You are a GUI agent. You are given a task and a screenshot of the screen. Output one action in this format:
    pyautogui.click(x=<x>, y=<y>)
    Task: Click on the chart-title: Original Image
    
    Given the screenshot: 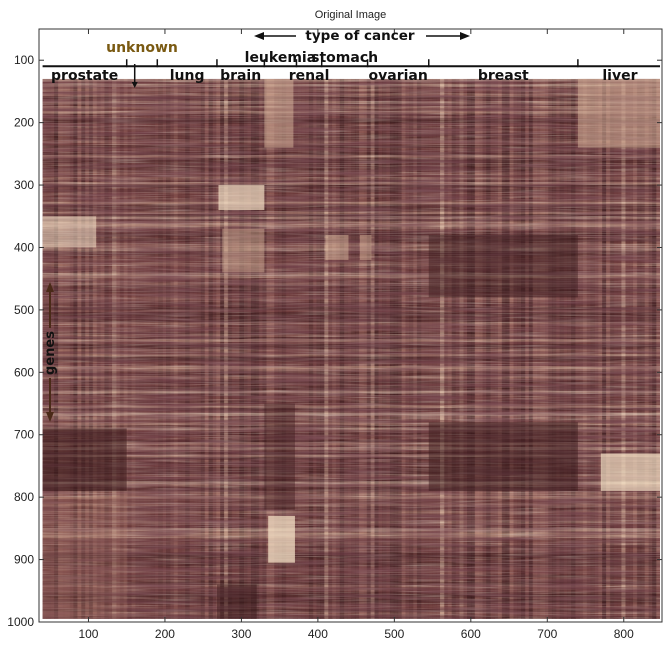 What is the action you would take?
    pyautogui.click(x=351, y=15)
    